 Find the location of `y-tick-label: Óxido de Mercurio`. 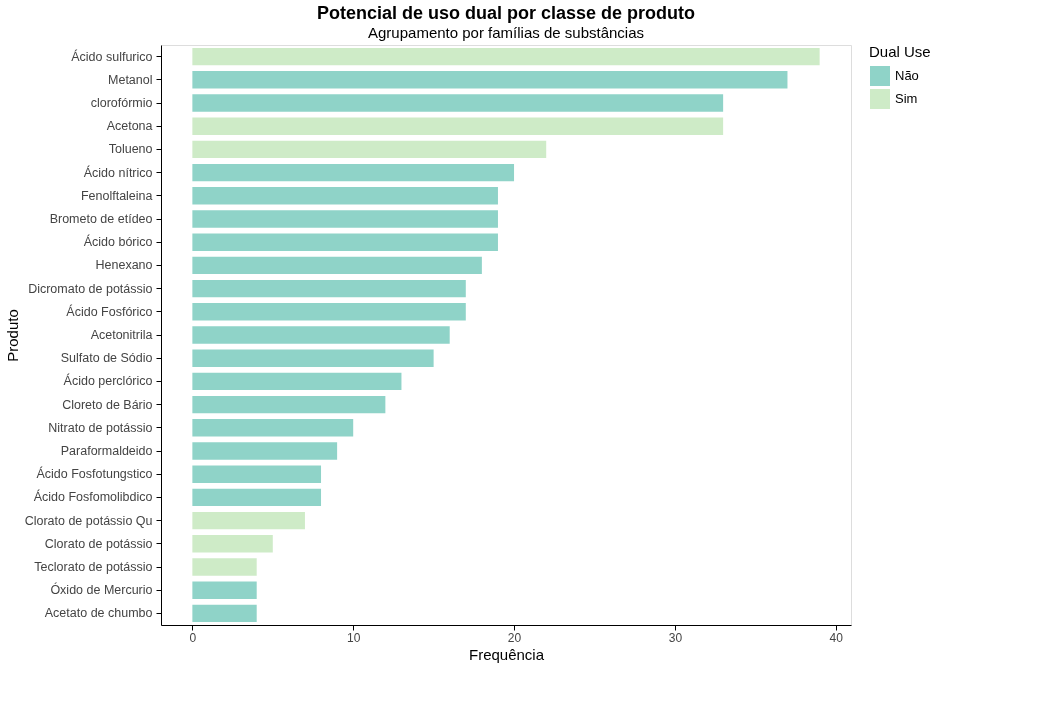

y-tick-label: Óxido de Mercurio is located at coordinates (101, 590).